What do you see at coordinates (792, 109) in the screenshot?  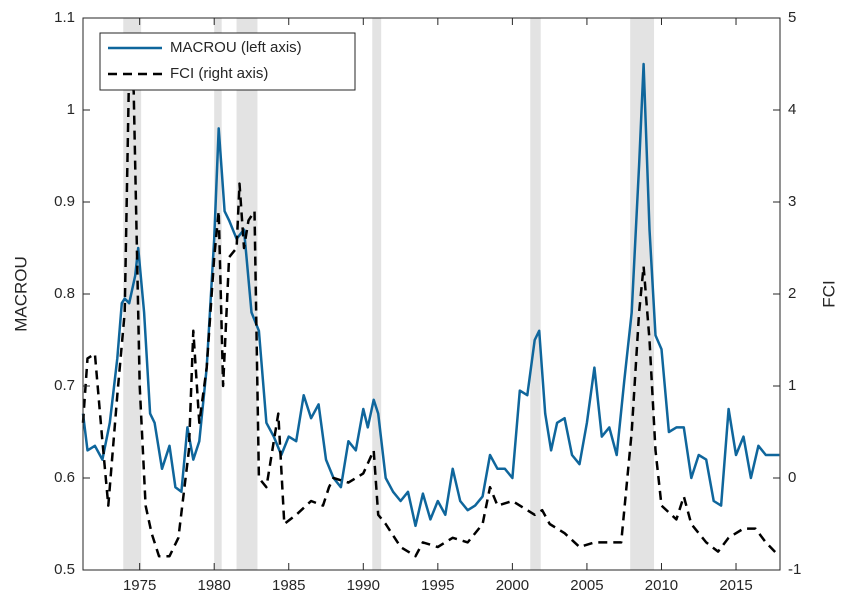 I see `y2-tick-label: 4` at bounding box center [792, 109].